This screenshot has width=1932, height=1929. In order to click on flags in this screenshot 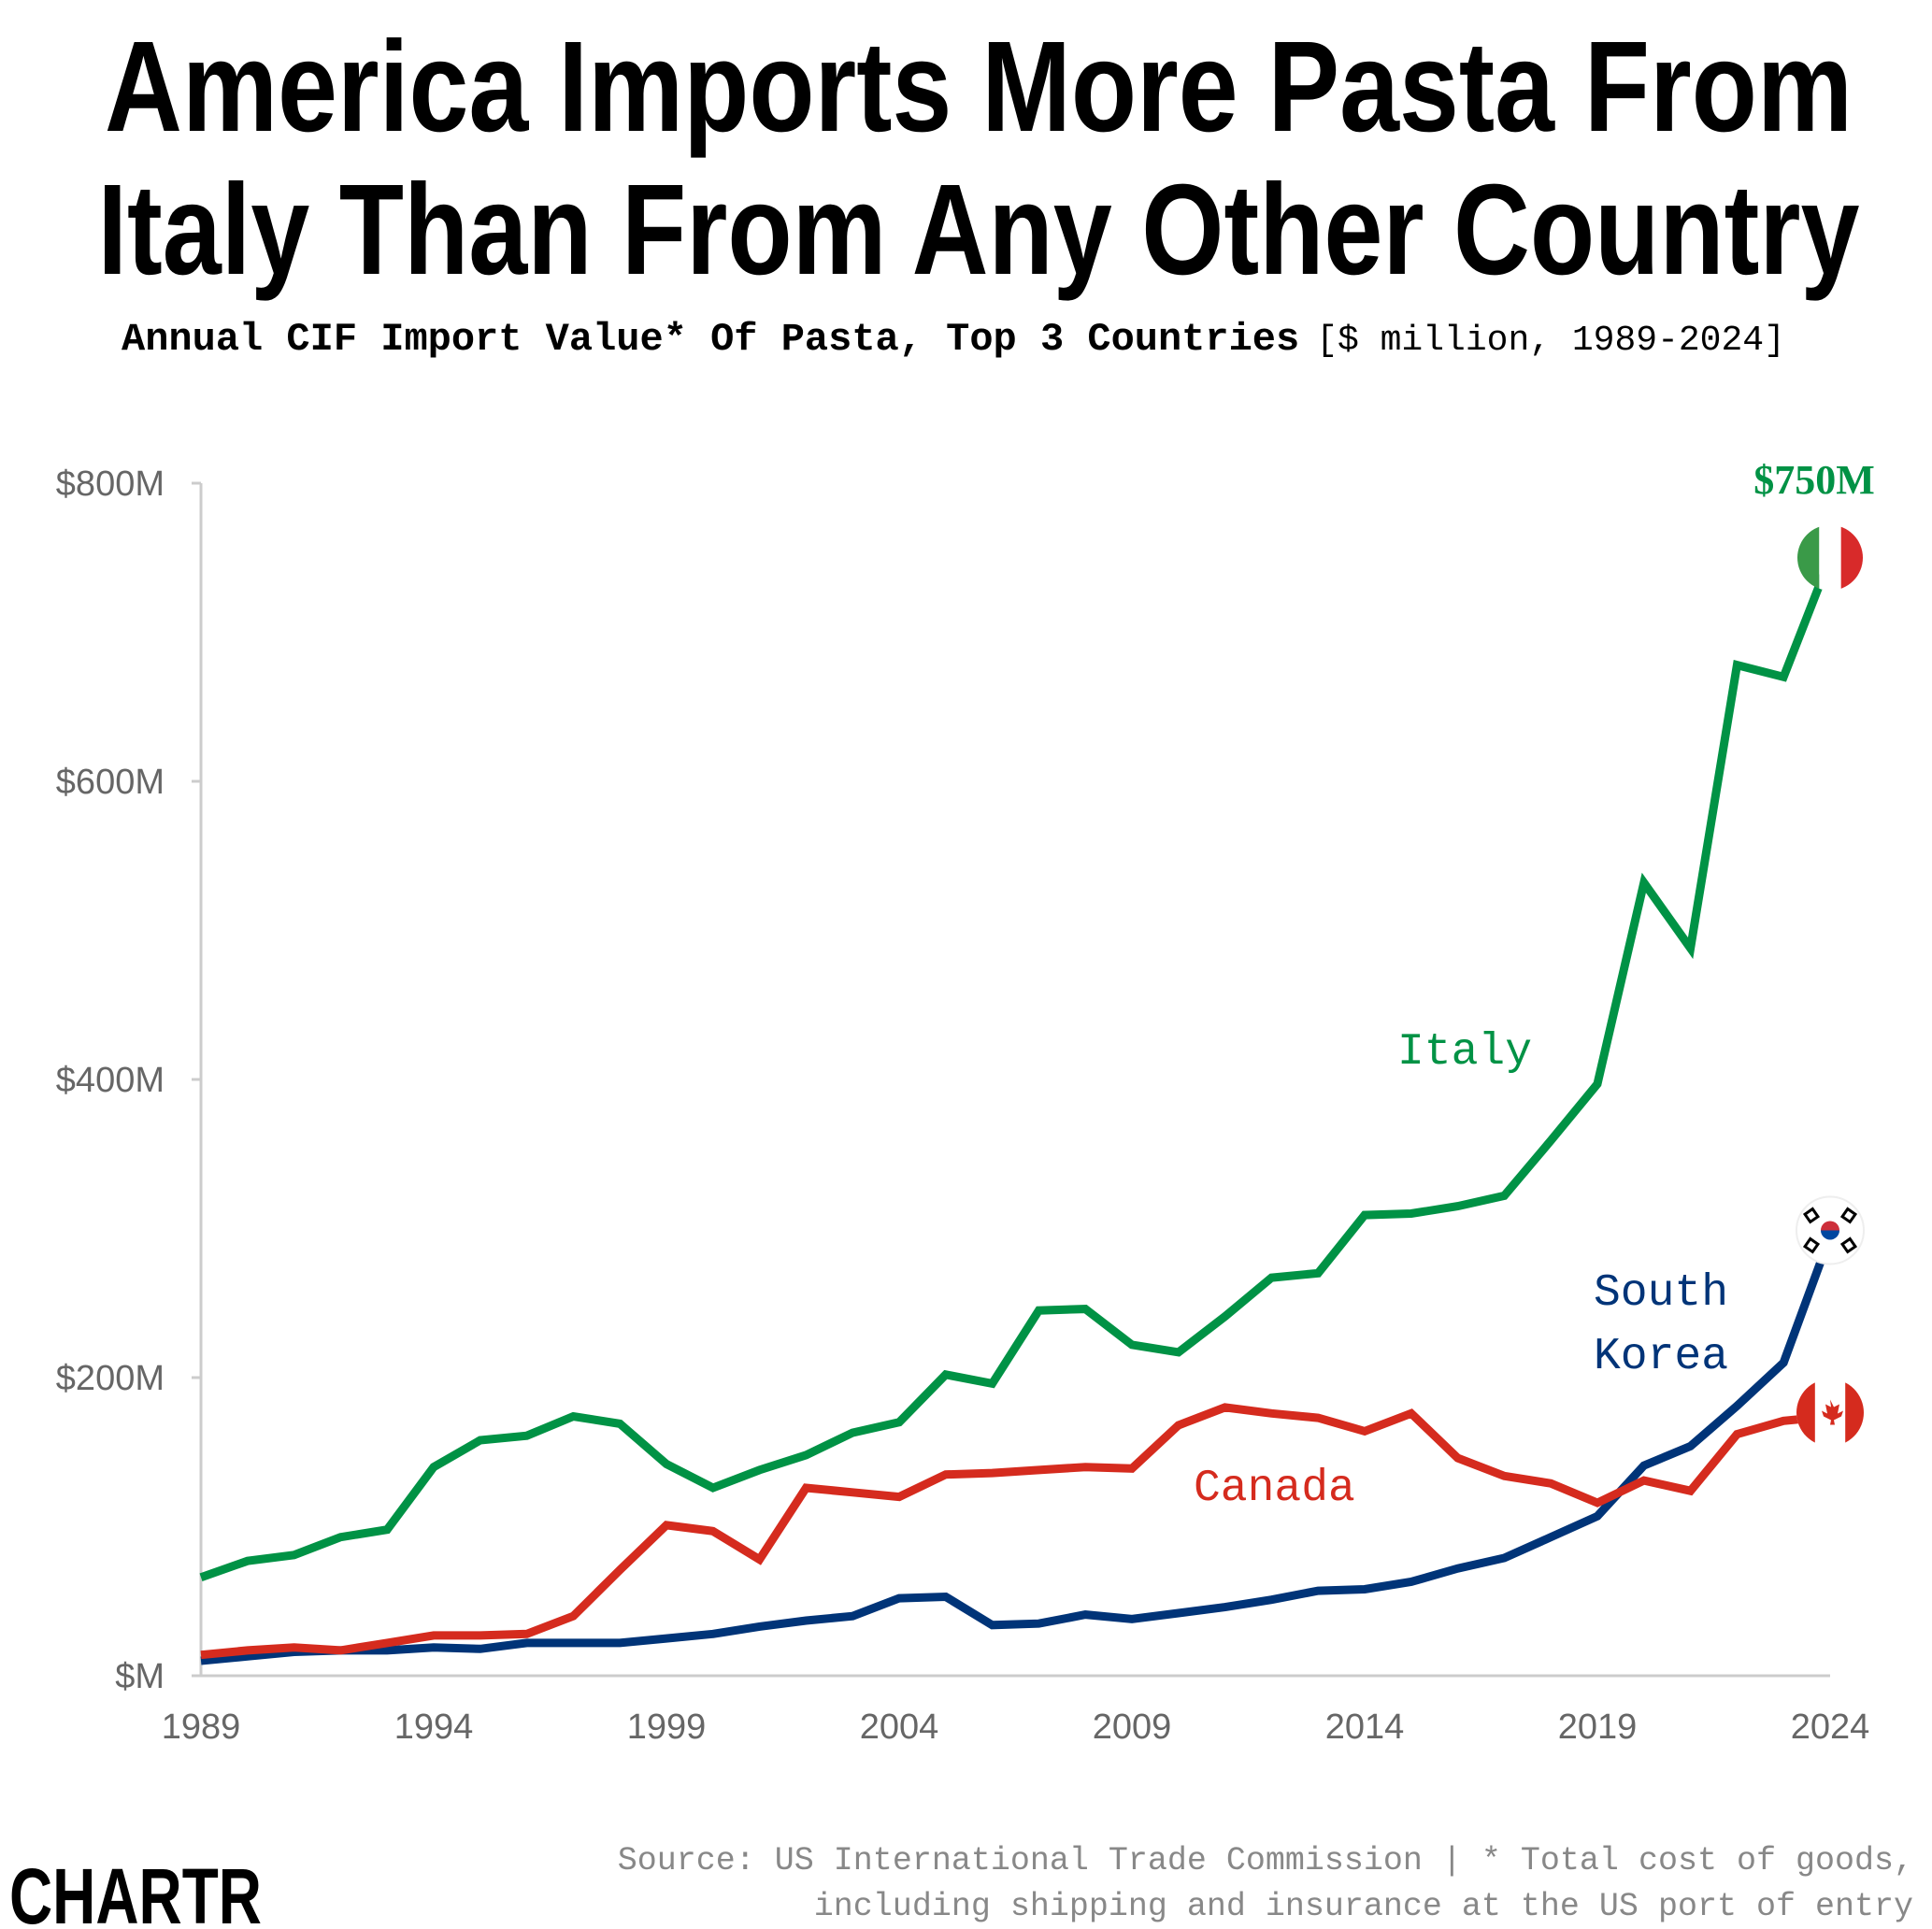, I will do `click(1830, 985)`.